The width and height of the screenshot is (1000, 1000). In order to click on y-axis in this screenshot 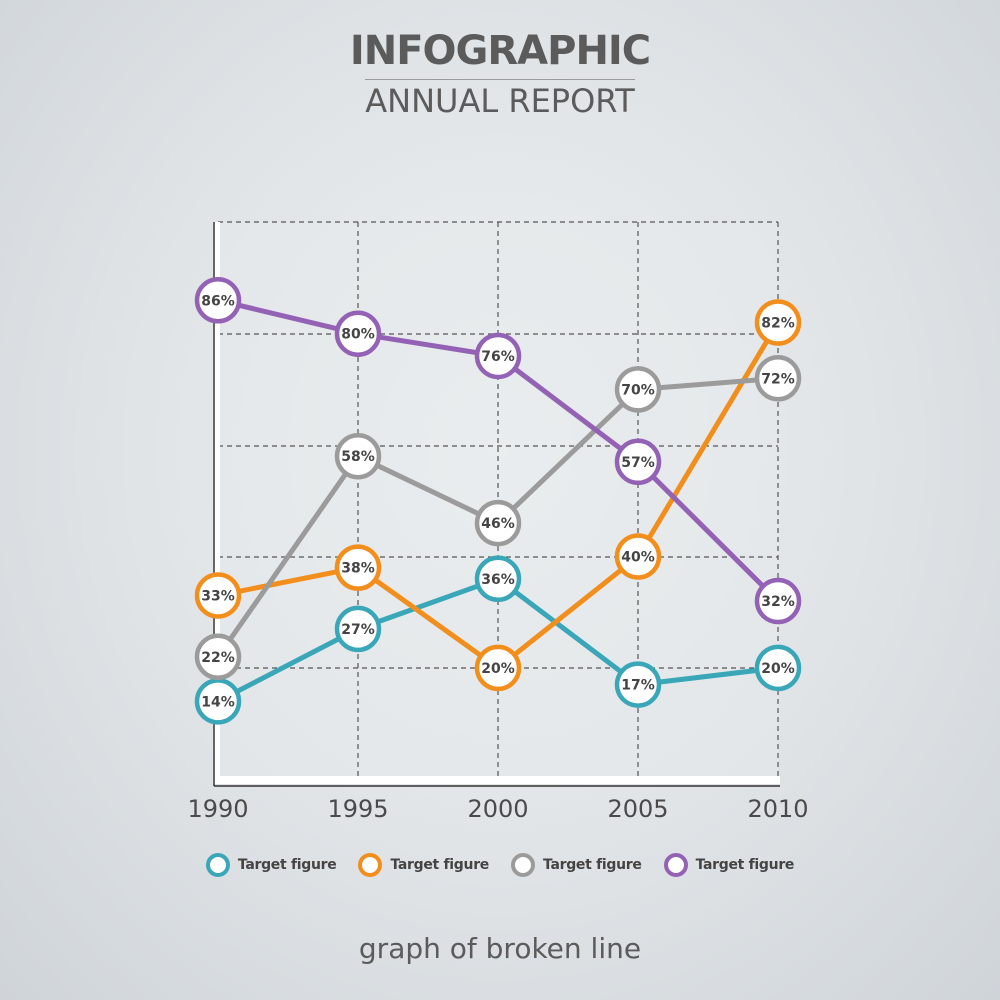, I will do `click(216, 503)`.